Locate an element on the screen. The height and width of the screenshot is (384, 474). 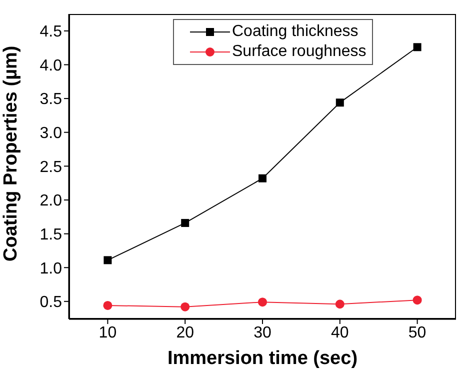
legend-label: Surface roughness is located at coordinates (299, 52).